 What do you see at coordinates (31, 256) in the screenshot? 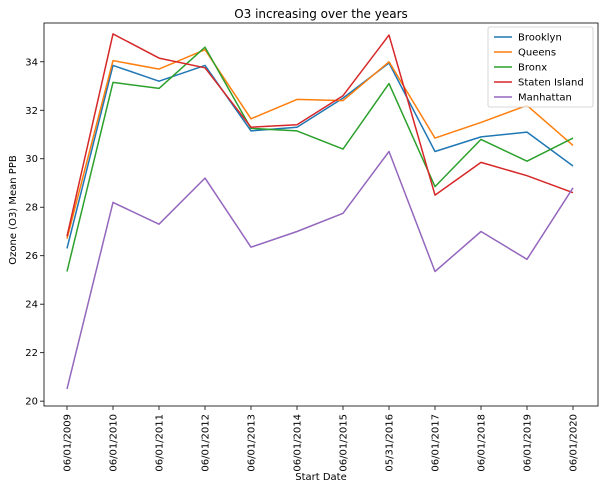
I see `y-tick-label: 26` at bounding box center [31, 256].